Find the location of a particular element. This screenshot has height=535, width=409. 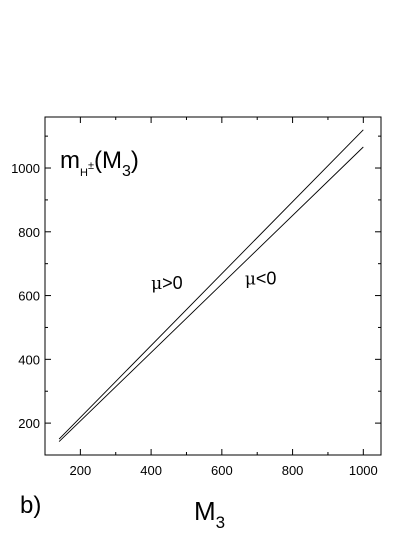

x-tick-label: 800 is located at coordinates (293, 470).